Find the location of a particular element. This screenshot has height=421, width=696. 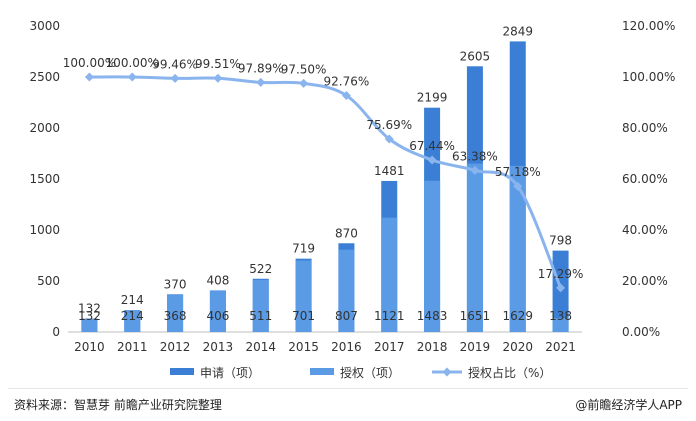

data-label-applied: 798 is located at coordinates (560, 241).